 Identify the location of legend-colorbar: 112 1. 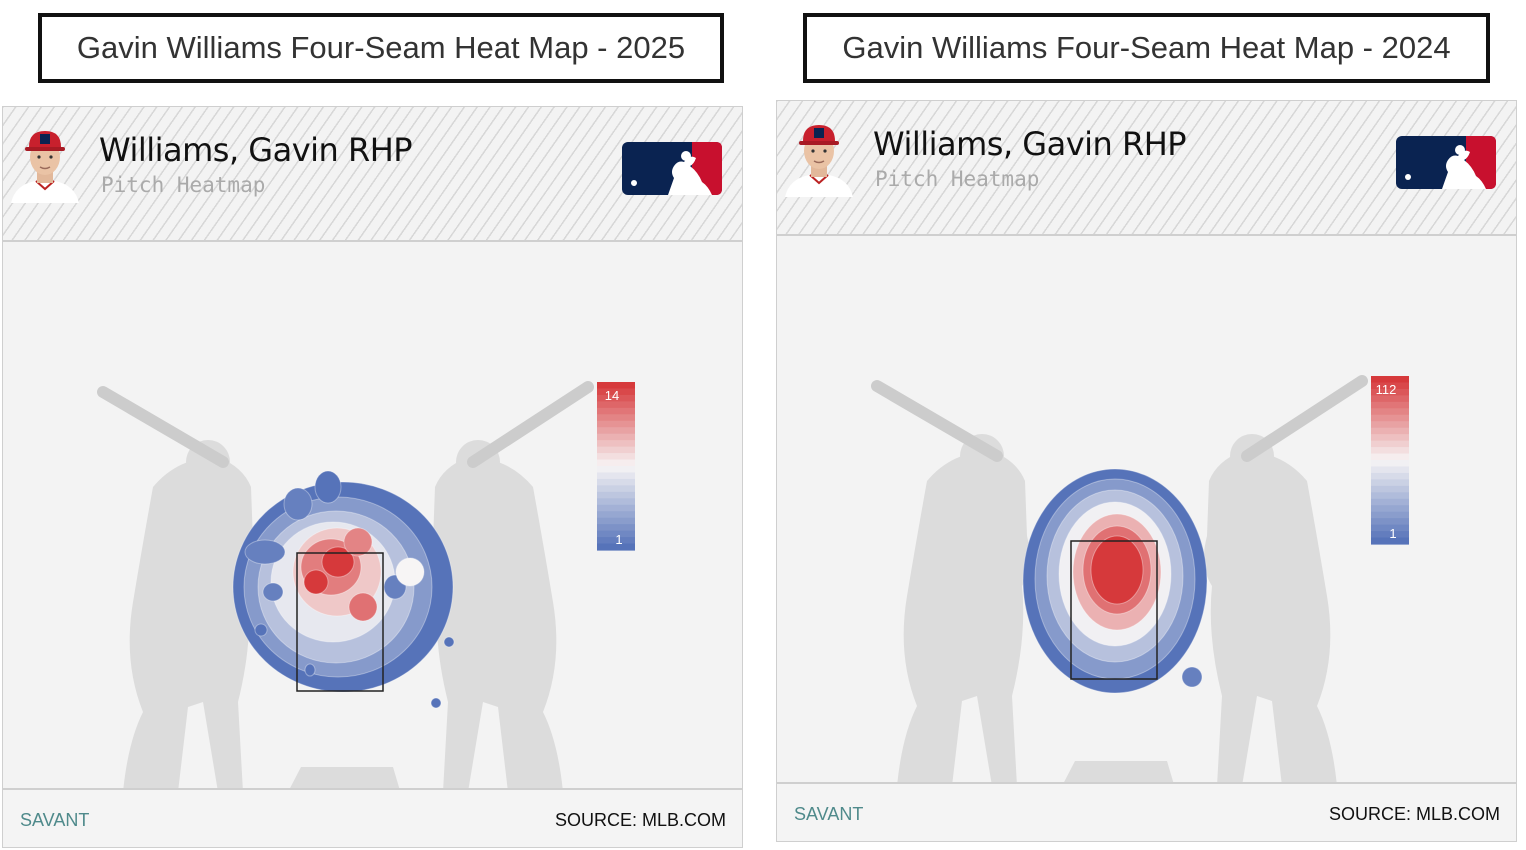
(1390, 460).